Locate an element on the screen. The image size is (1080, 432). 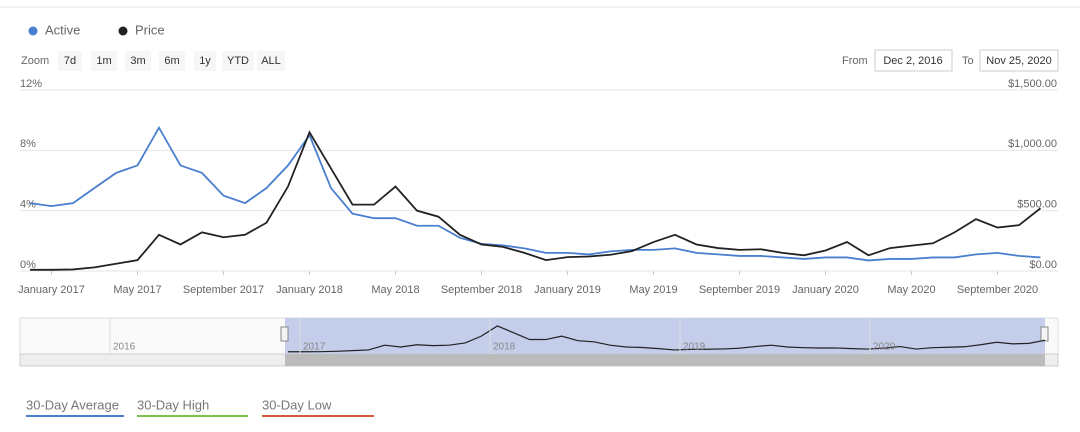
x-tick-label: May 2018 is located at coordinates (395, 290).